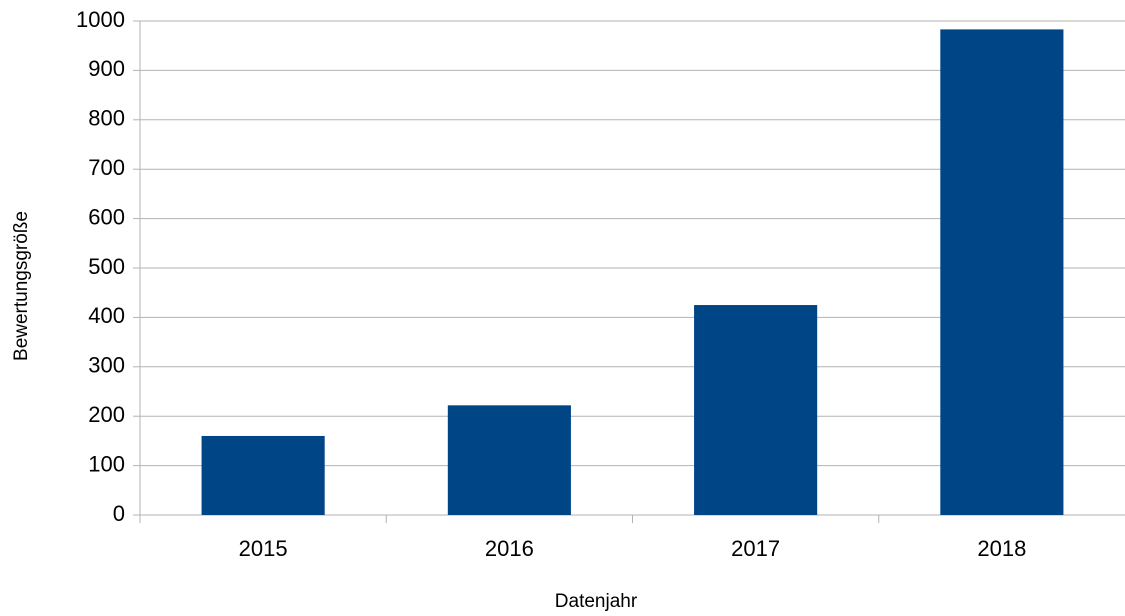 The height and width of the screenshot is (616, 1125). I want to click on x-tick-label: 2016, so click(509, 548).